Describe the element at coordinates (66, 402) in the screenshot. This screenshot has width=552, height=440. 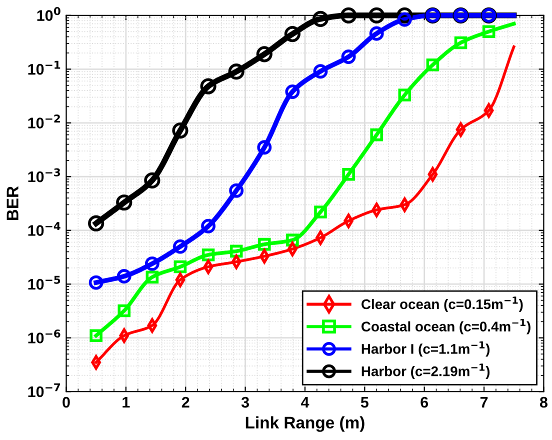
I see `x-tick-label: 0` at that location.